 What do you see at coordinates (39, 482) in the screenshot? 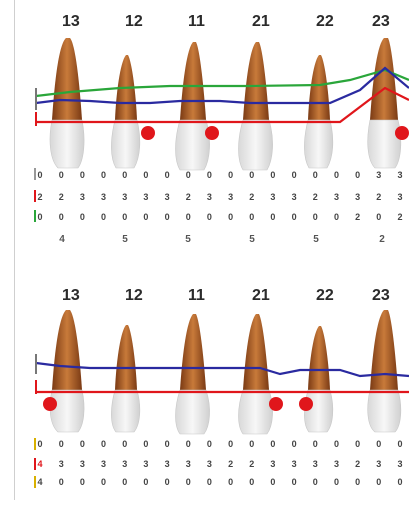
I see `lower-row3-cell: 4` at bounding box center [39, 482].